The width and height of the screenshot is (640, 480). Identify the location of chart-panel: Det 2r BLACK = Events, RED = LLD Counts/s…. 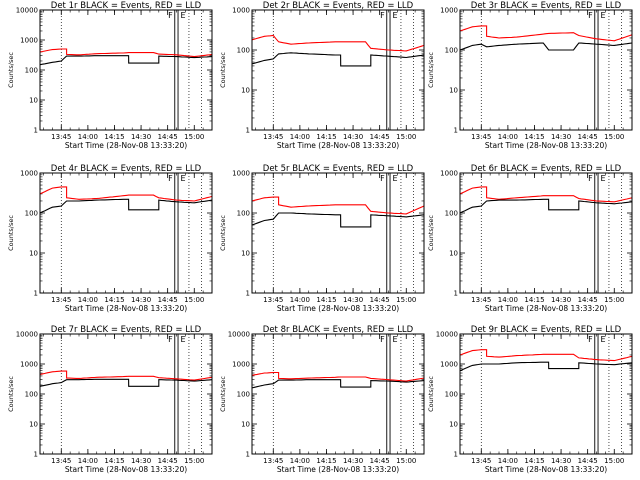
(322, 75).